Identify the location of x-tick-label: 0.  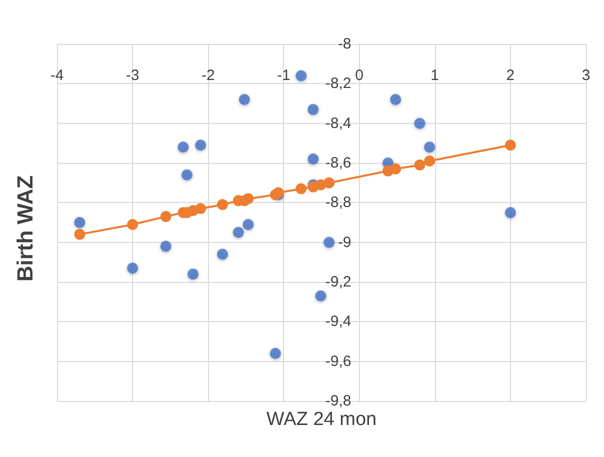
(359, 75).